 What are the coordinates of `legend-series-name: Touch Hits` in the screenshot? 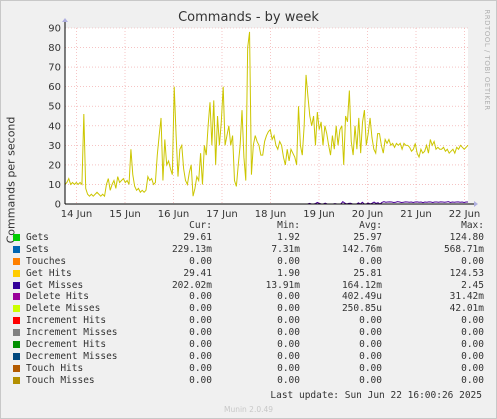 It's located at (55, 368).